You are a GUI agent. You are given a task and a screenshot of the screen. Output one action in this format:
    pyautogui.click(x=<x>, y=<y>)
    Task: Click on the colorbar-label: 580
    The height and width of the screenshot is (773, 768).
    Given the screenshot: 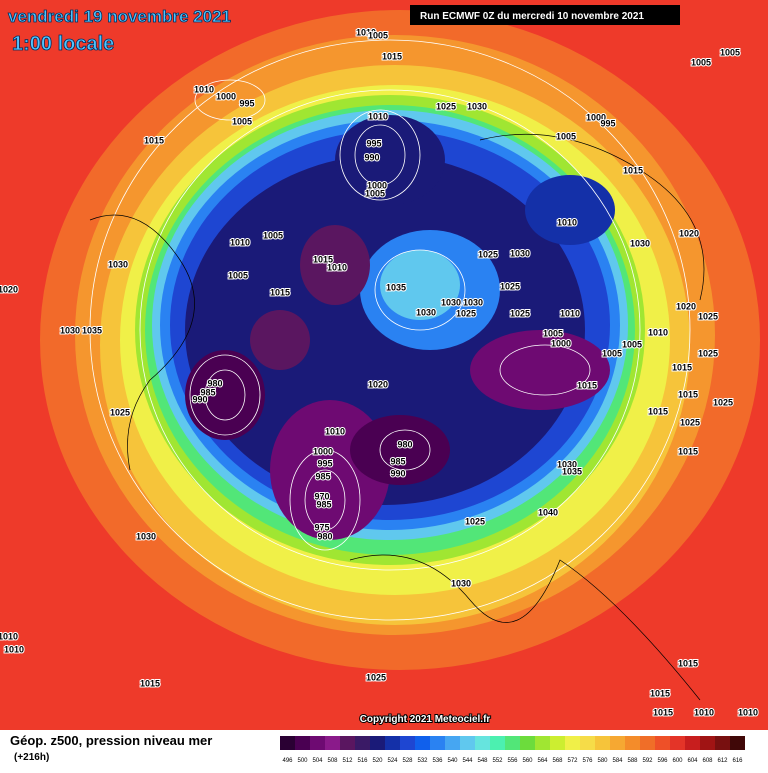 What is the action you would take?
    pyautogui.click(x=602, y=761)
    